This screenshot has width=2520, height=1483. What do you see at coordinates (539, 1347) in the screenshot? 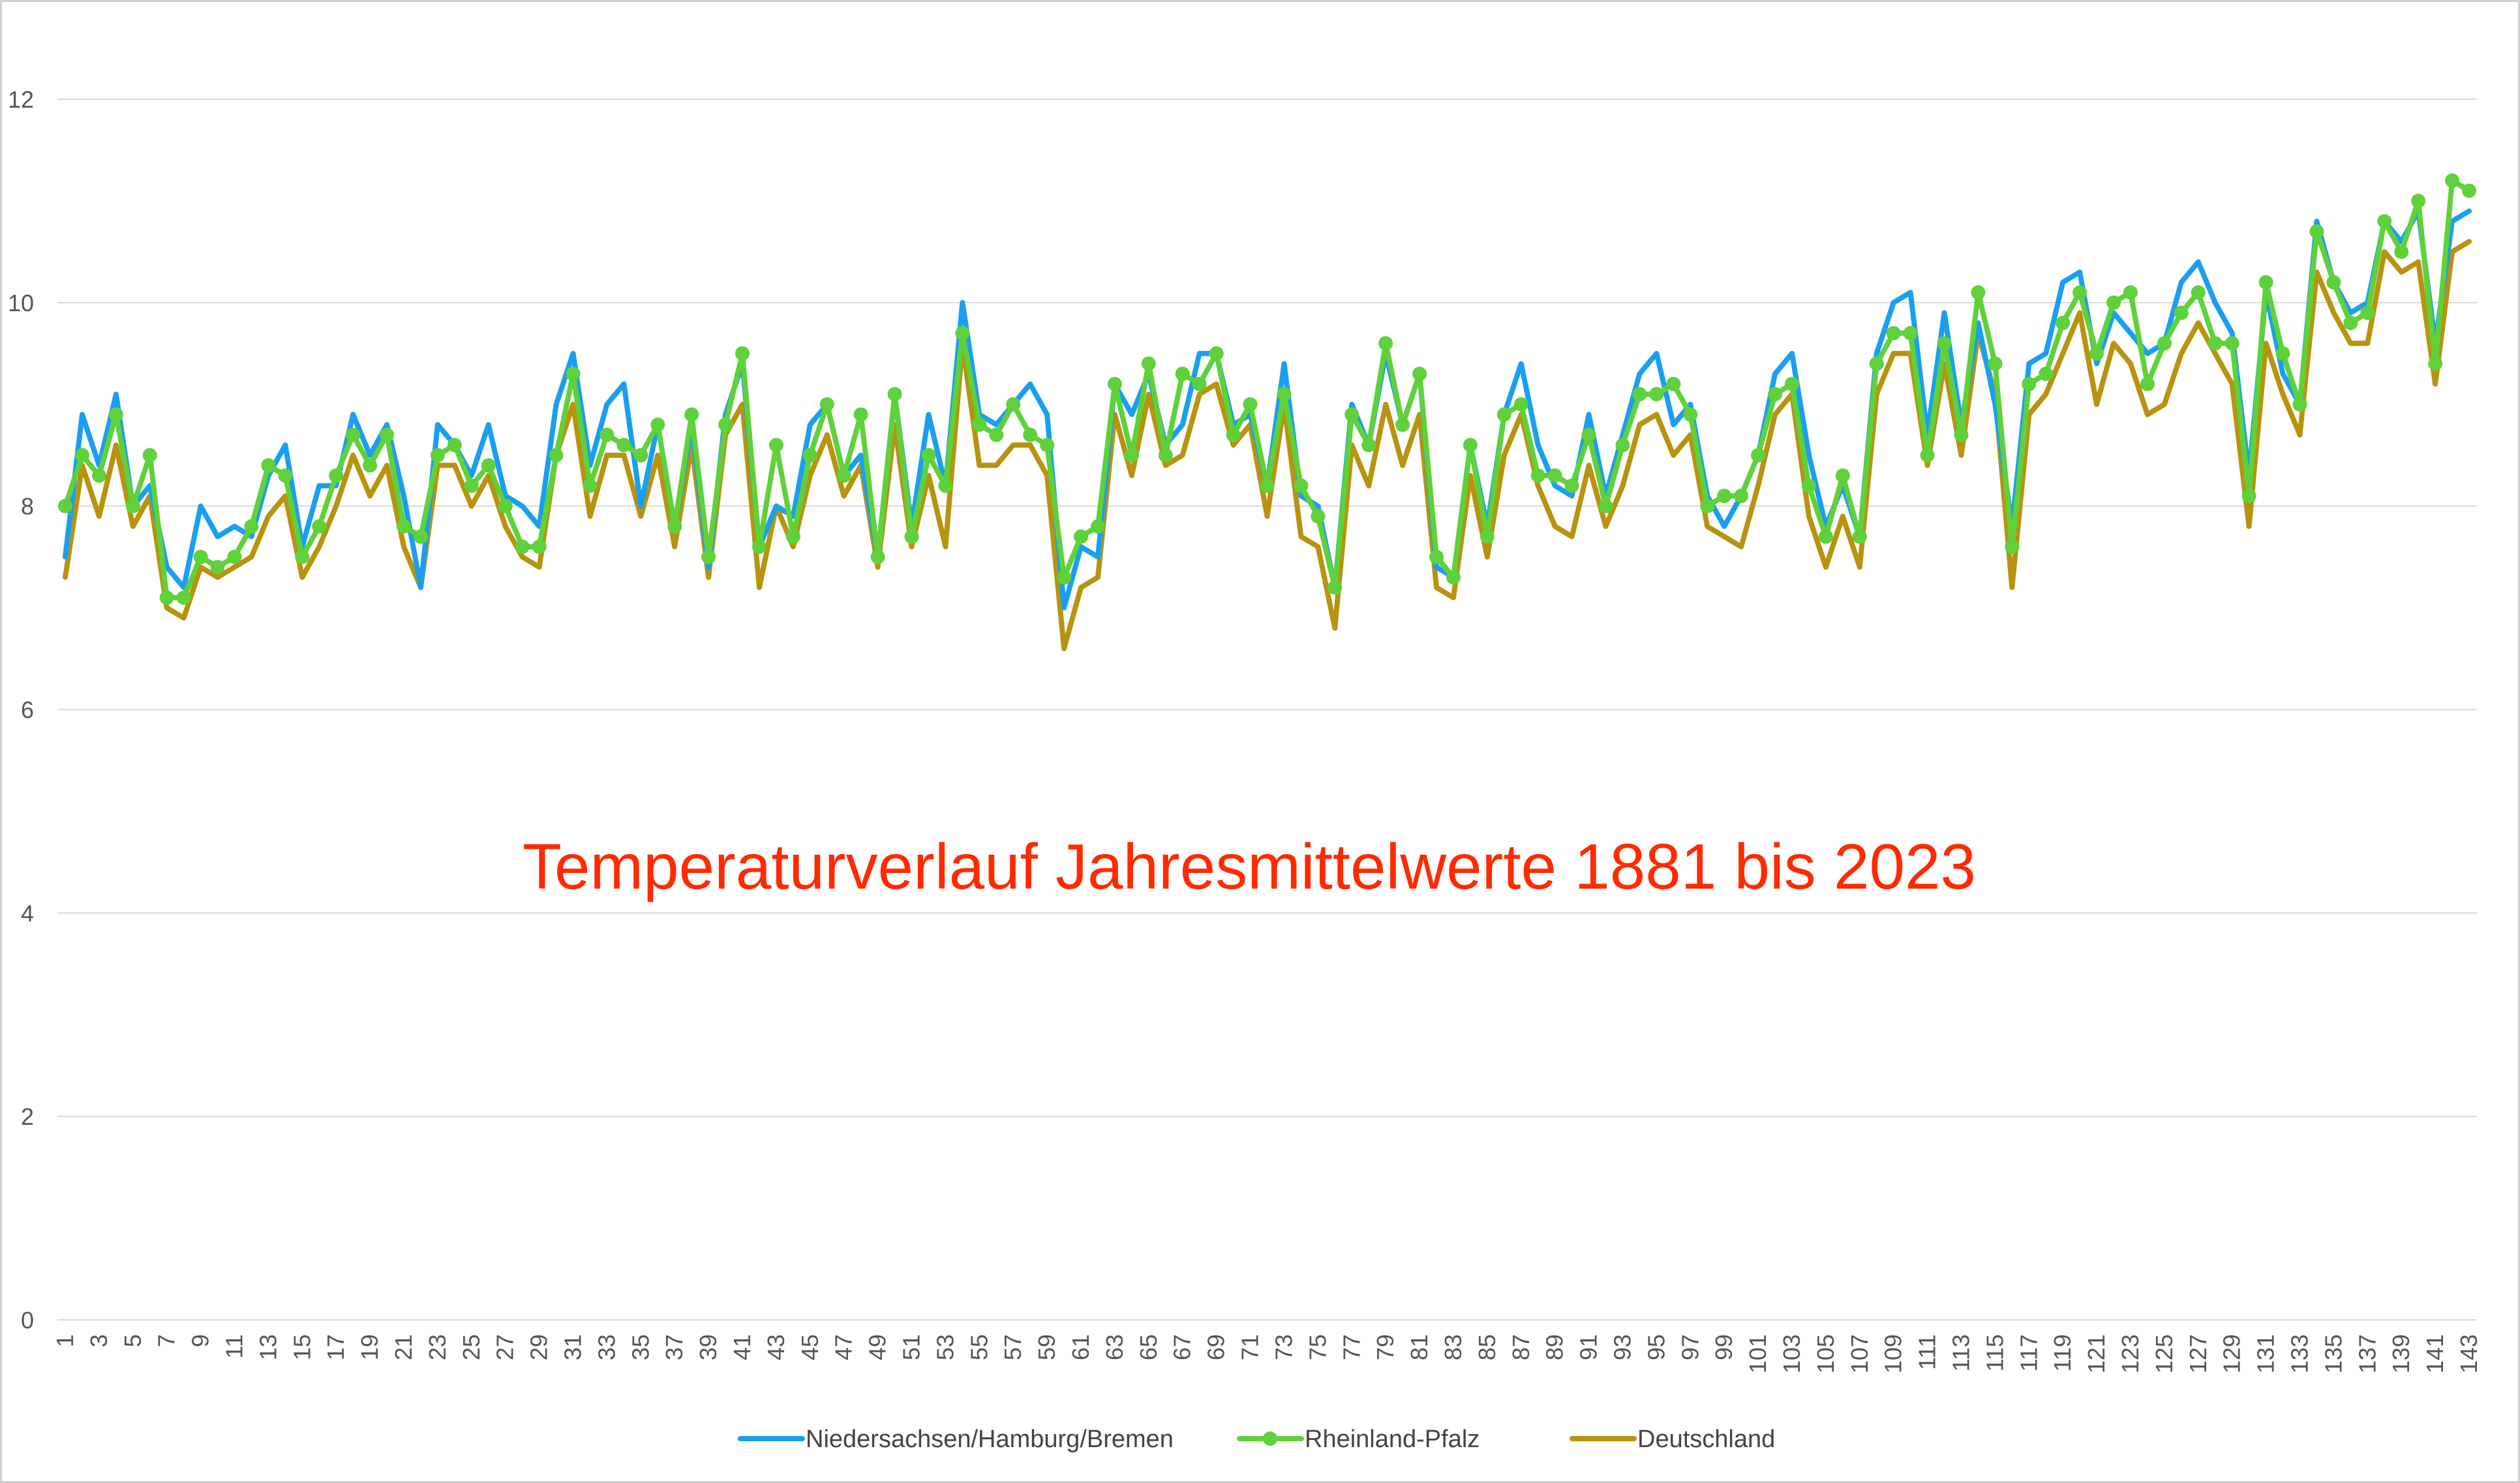
I see `x-tick-label: 29` at bounding box center [539, 1347].